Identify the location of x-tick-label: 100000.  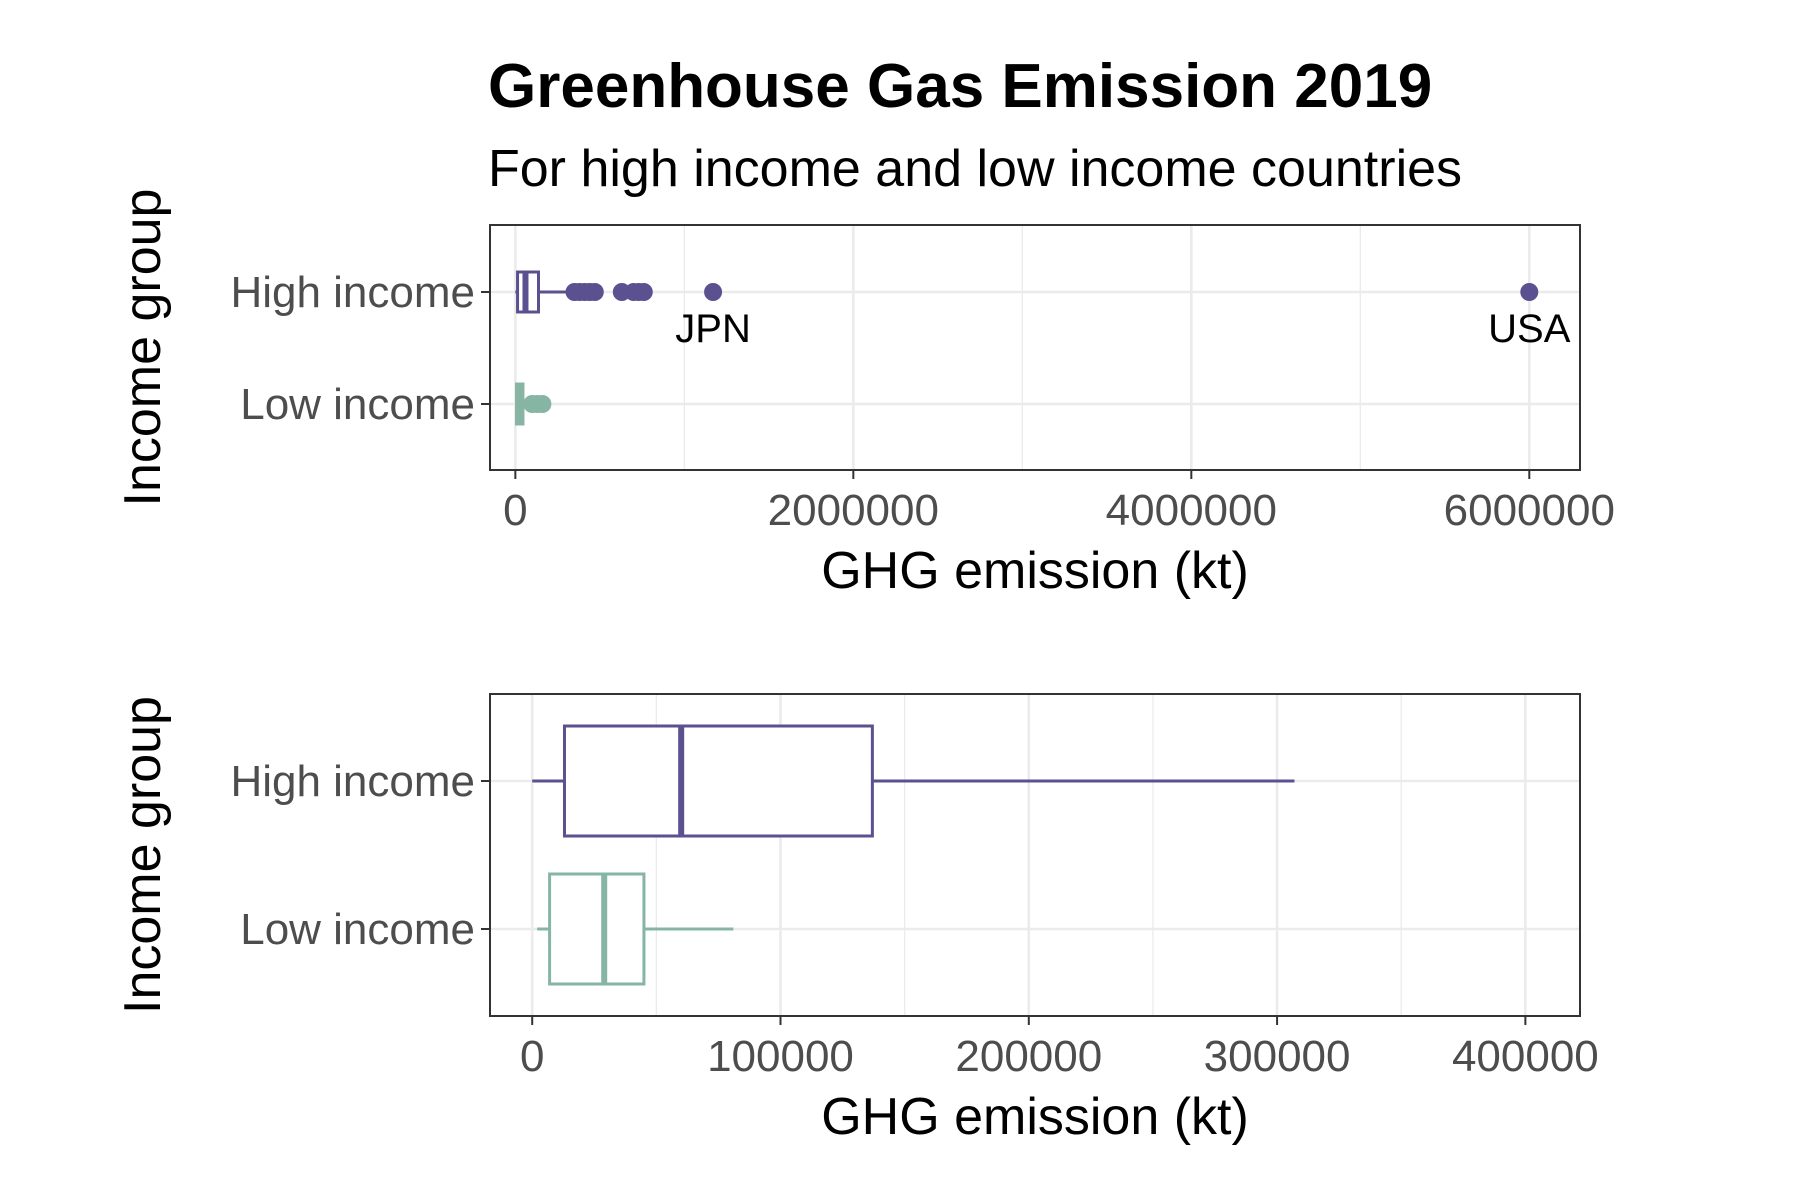
(780, 1056).